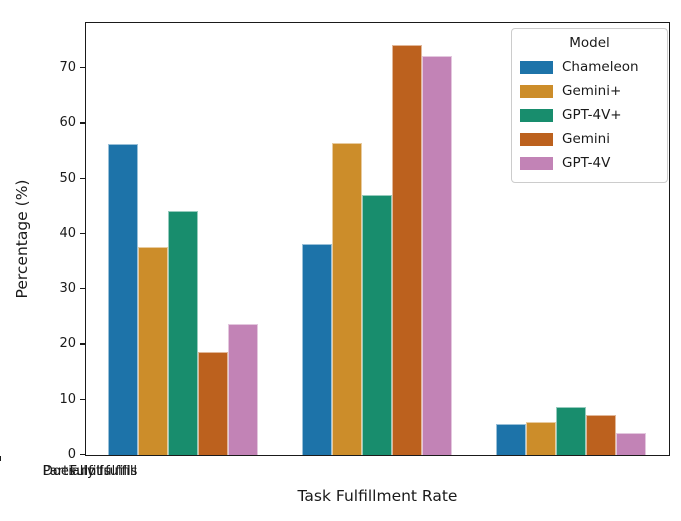 This screenshot has width=681, height=521. What do you see at coordinates (67, 178) in the screenshot?
I see `y-tick-label: 50` at bounding box center [67, 178].